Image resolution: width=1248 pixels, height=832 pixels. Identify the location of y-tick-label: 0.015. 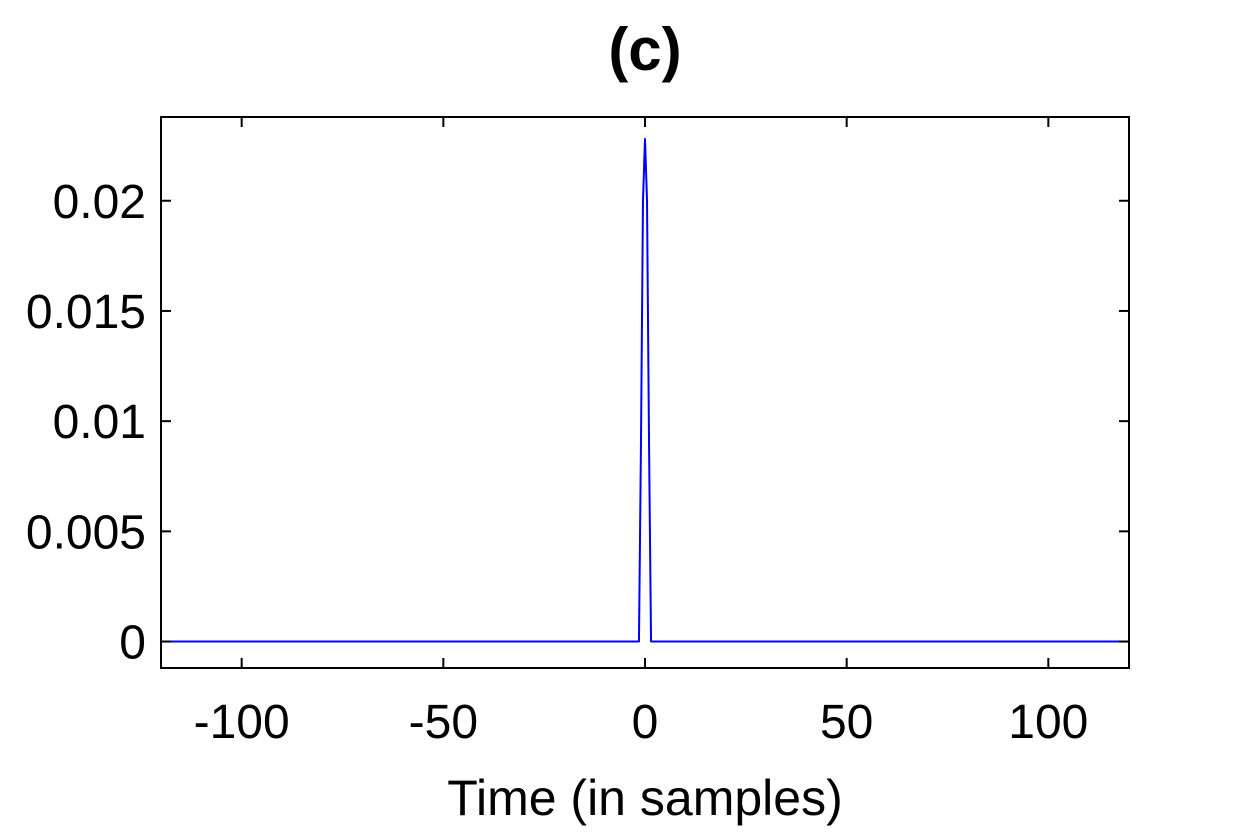
(86, 312).